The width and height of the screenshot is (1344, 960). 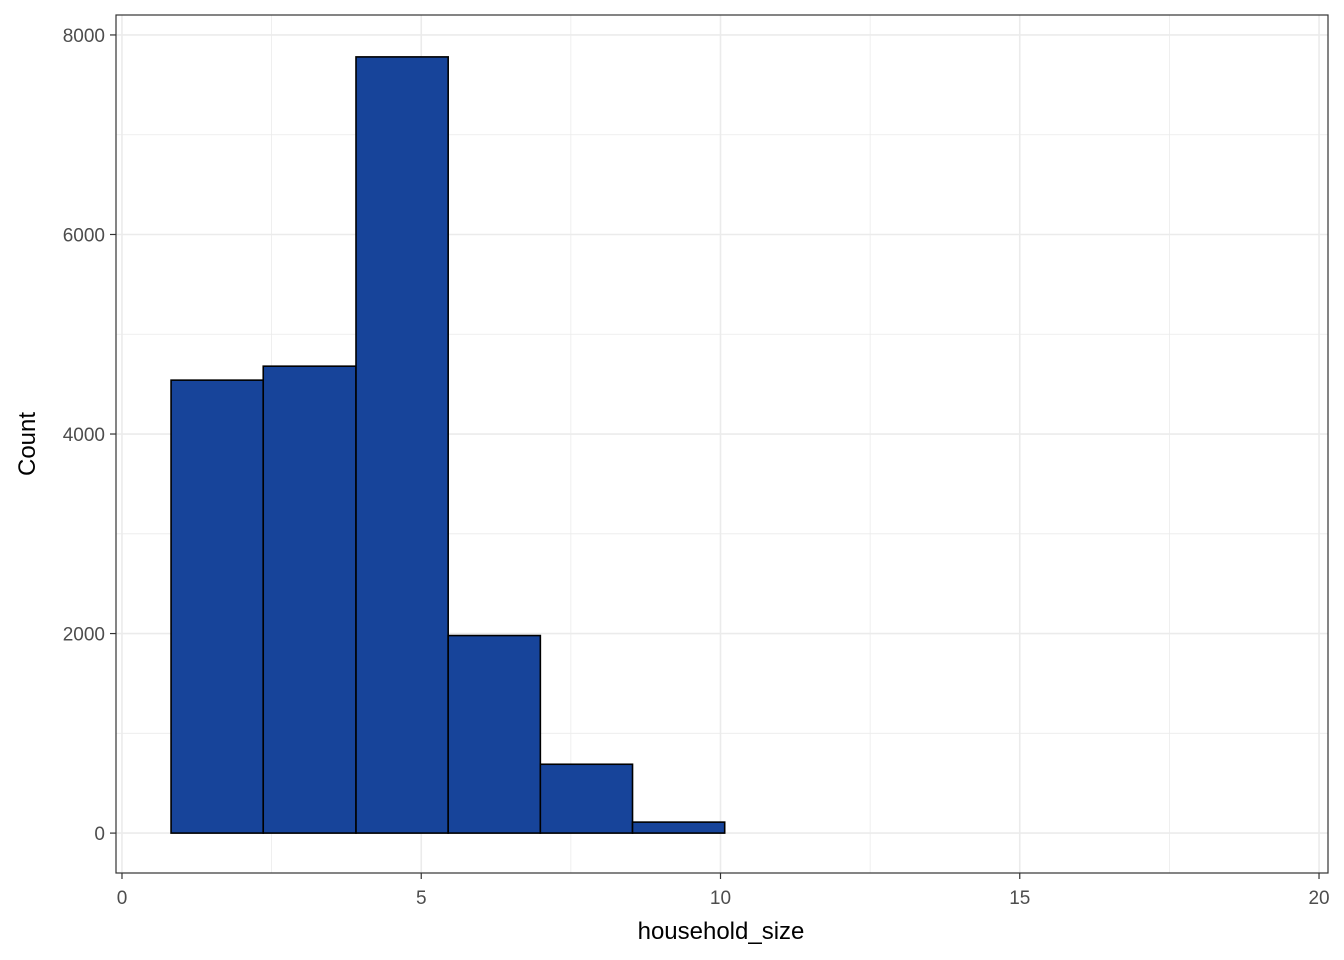 What do you see at coordinates (99, 834) in the screenshot?
I see `y-tick-label: 0` at bounding box center [99, 834].